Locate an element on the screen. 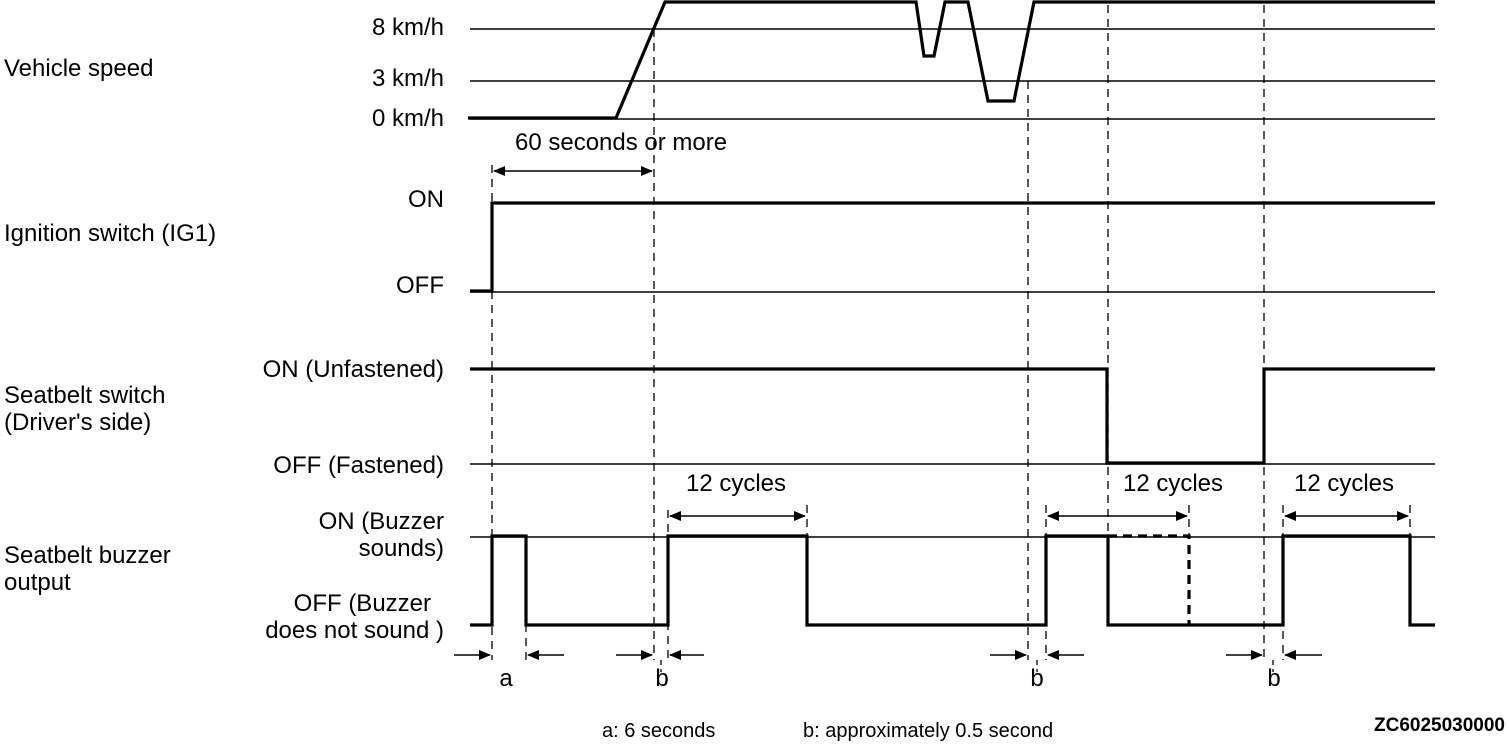 The image size is (1509, 744). speed-level-8: 8 km/h is located at coordinates (408, 27).